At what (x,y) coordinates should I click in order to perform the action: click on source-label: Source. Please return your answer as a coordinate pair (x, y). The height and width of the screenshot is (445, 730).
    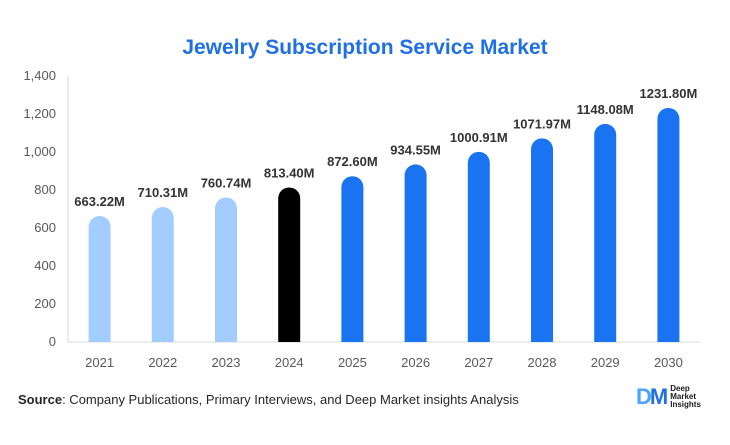
    Looking at the image, I should click on (40, 399).